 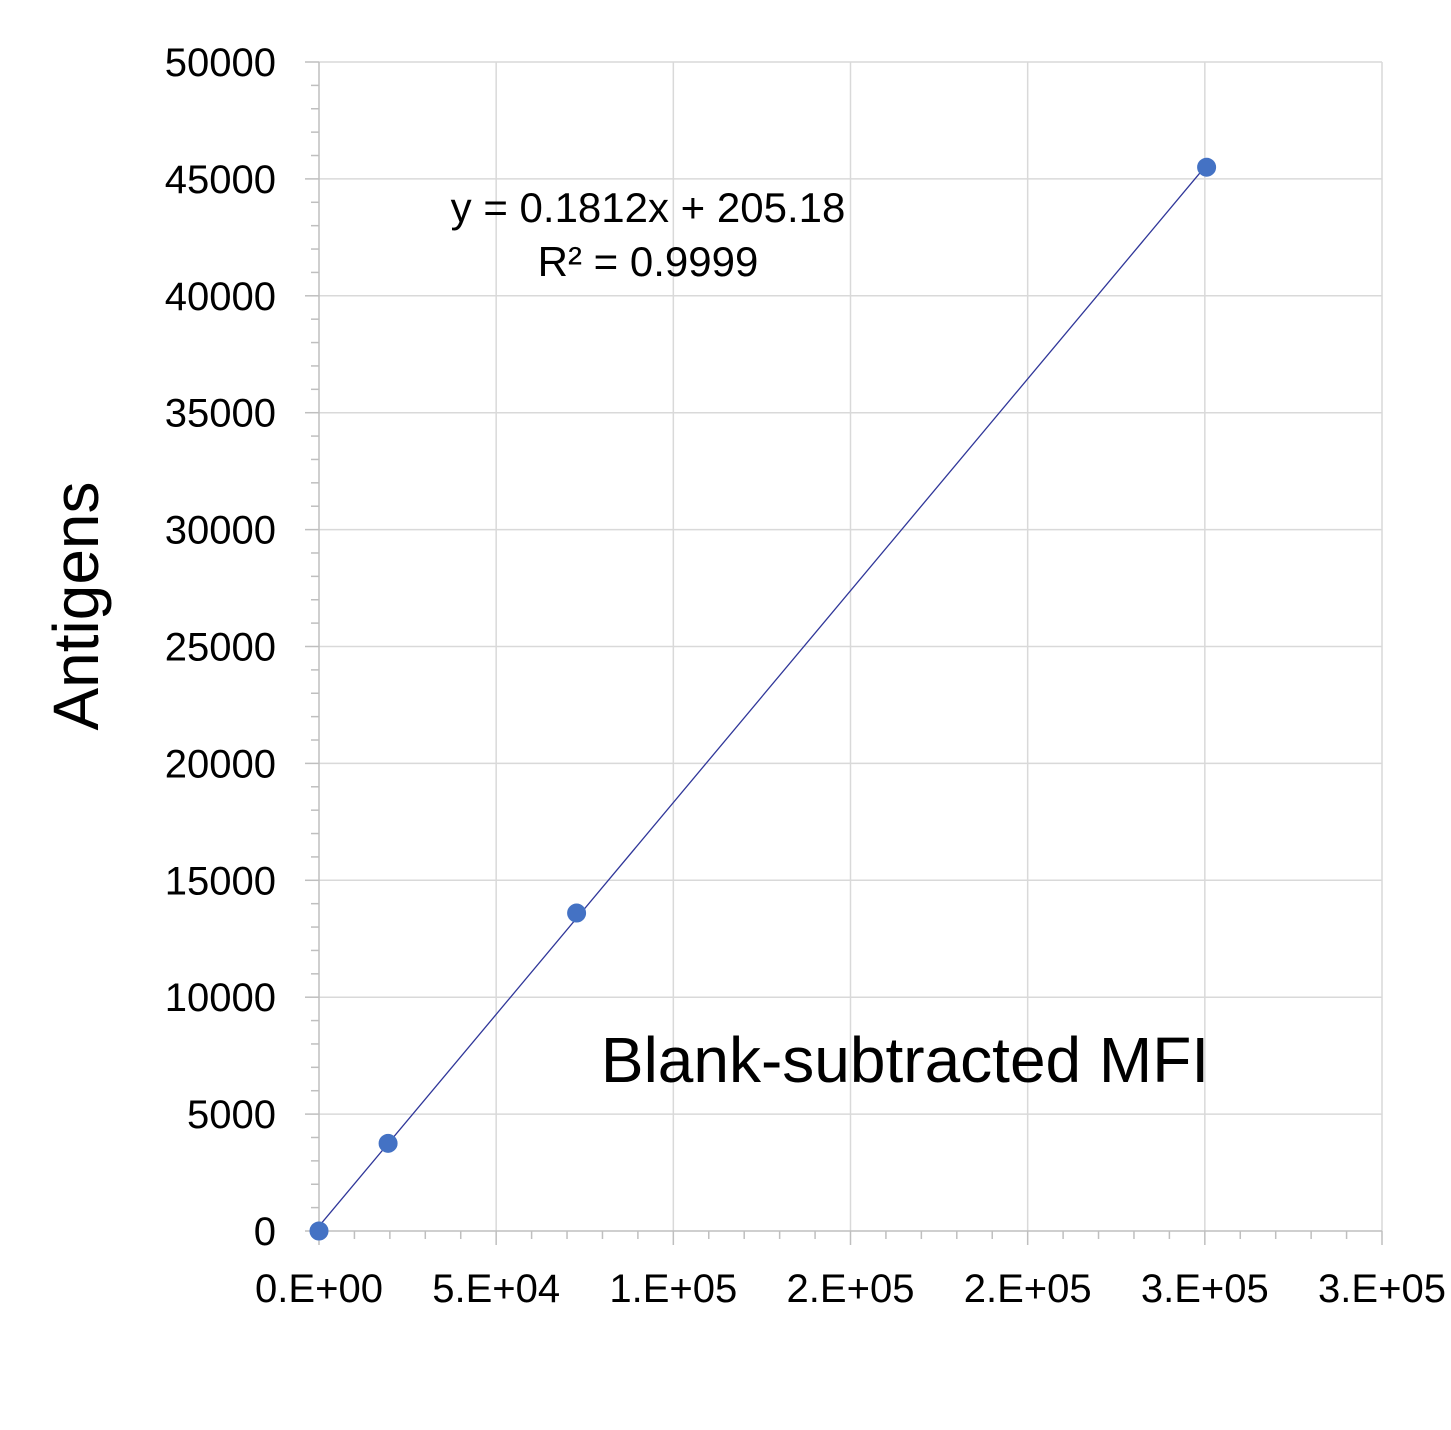 I want to click on y-tick-label: 40000, so click(x=220, y=297).